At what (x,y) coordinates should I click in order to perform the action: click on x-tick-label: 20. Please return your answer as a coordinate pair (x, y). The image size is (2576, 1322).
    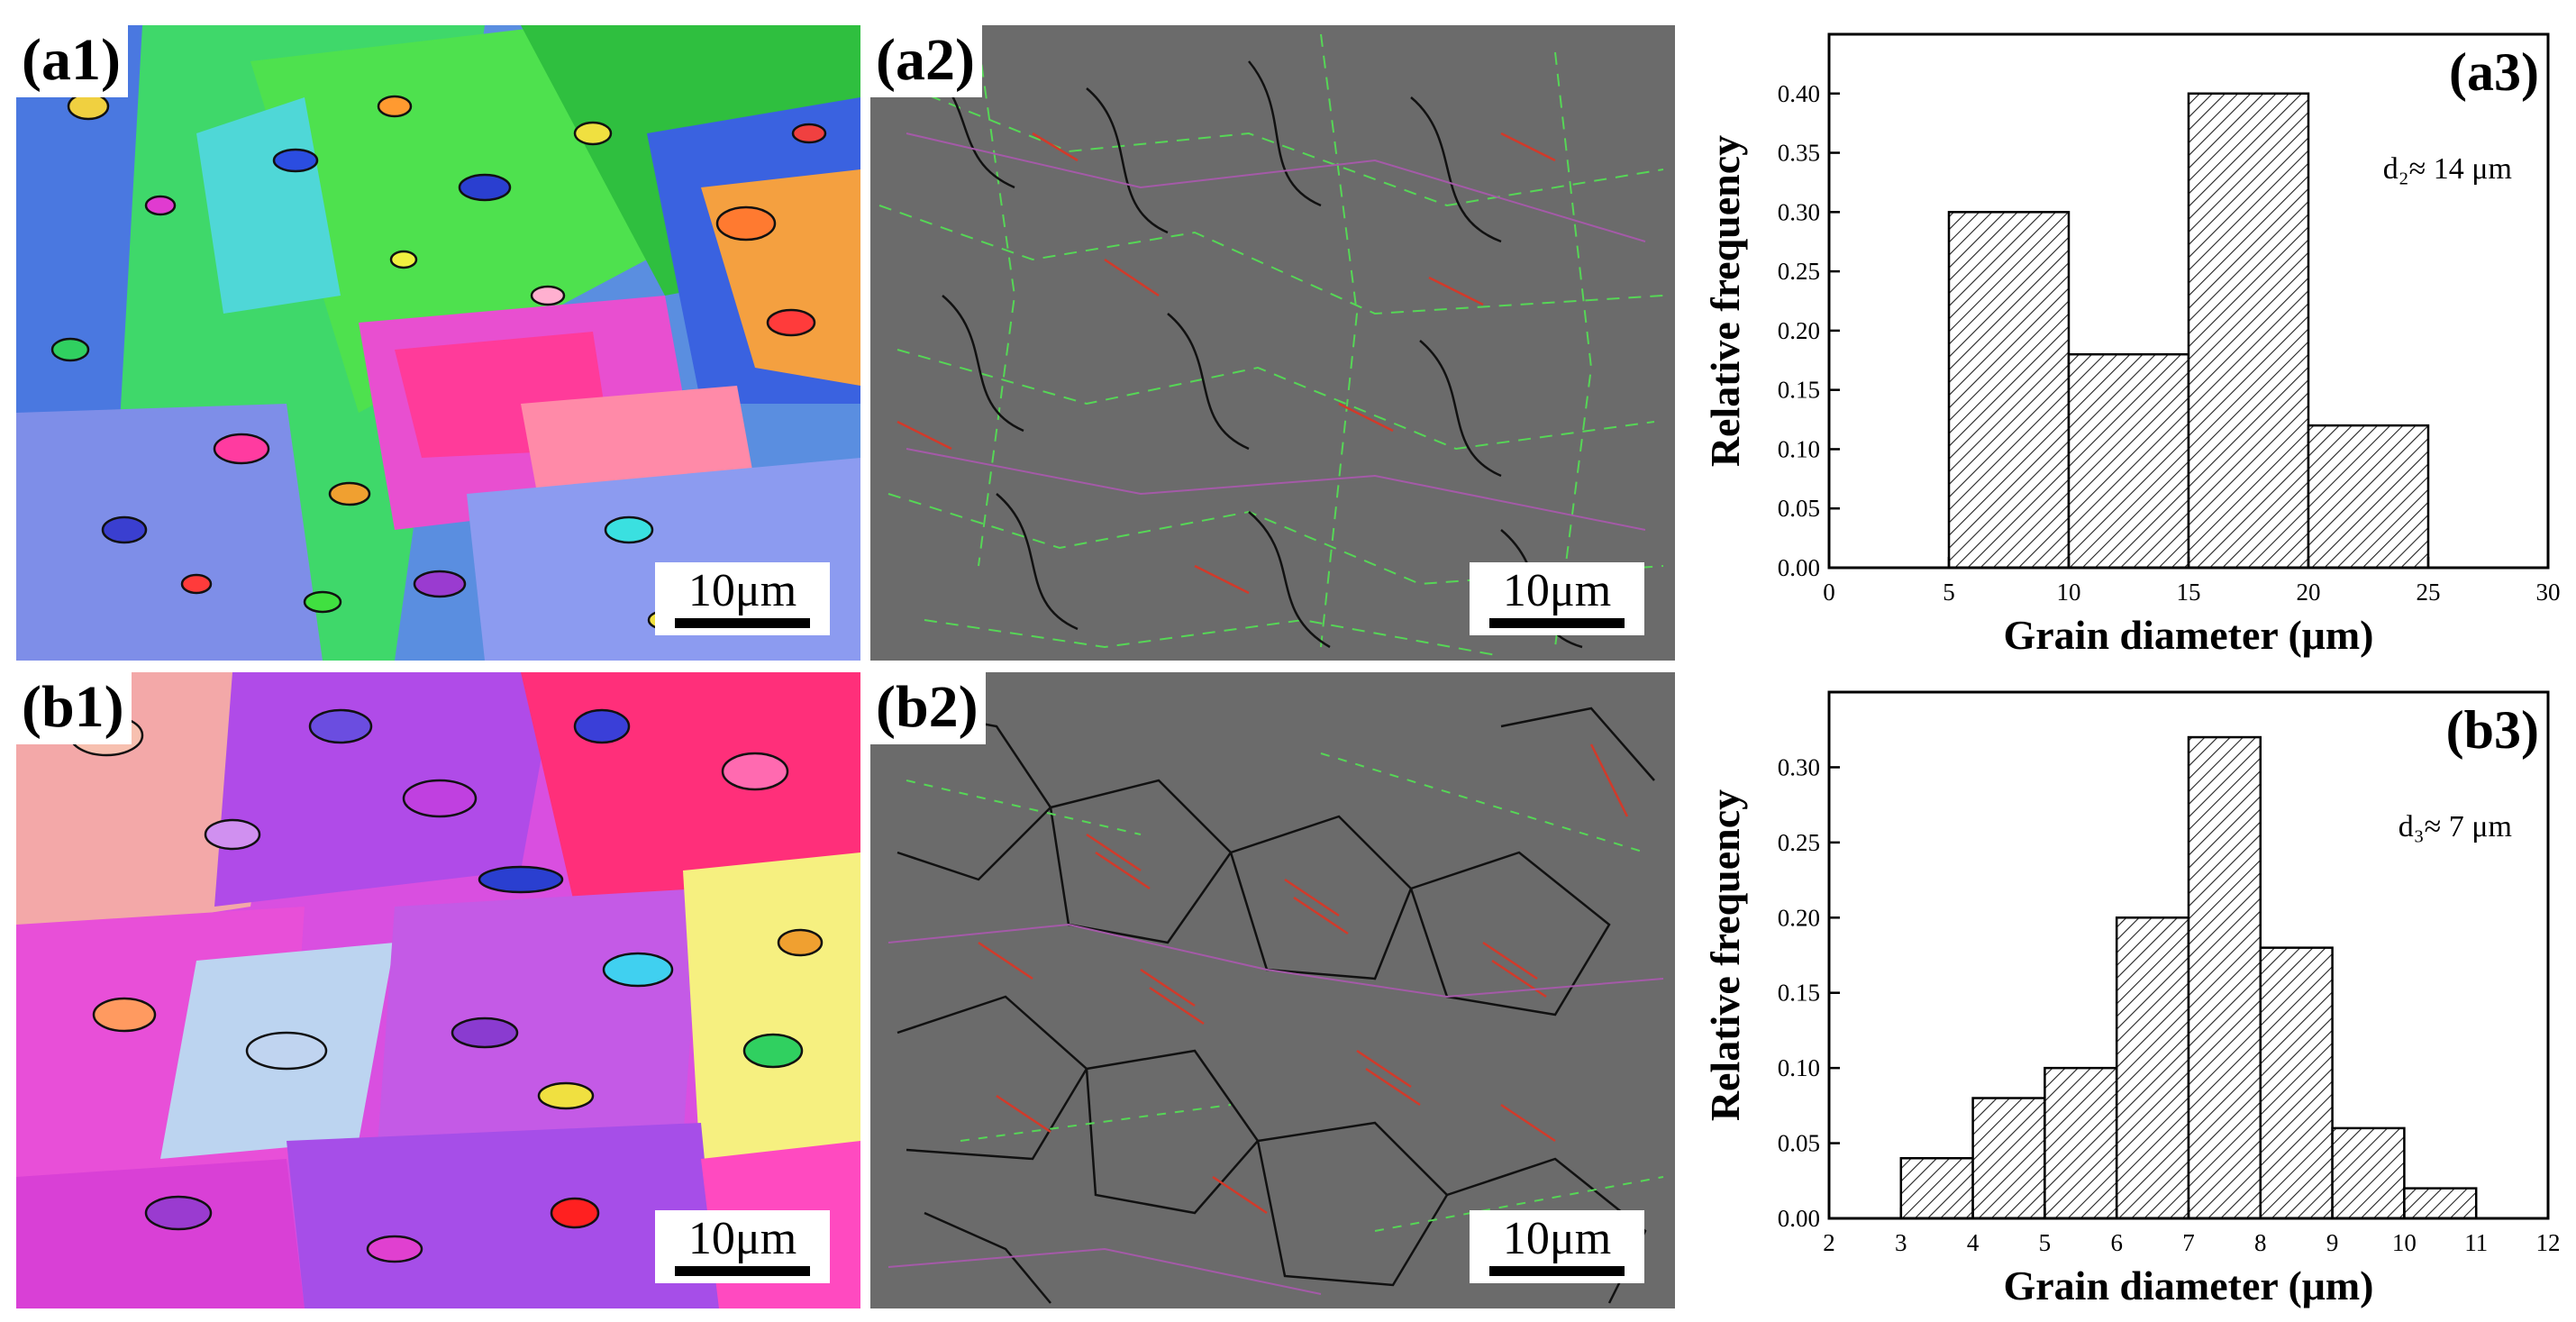
    Looking at the image, I should click on (2309, 592).